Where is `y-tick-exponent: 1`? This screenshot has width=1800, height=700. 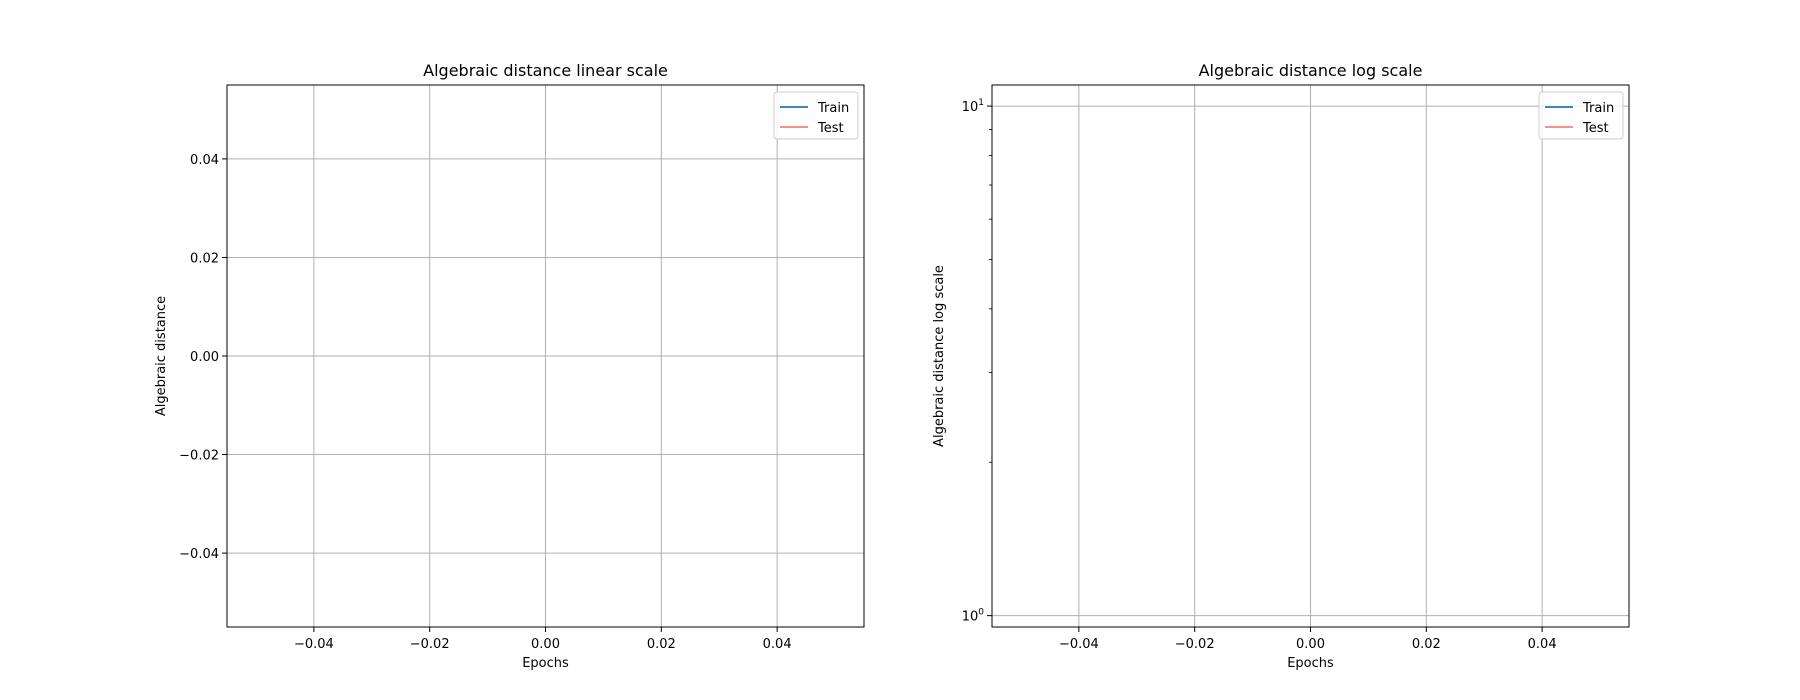 y-tick-exponent: 1 is located at coordinates (981, 103).